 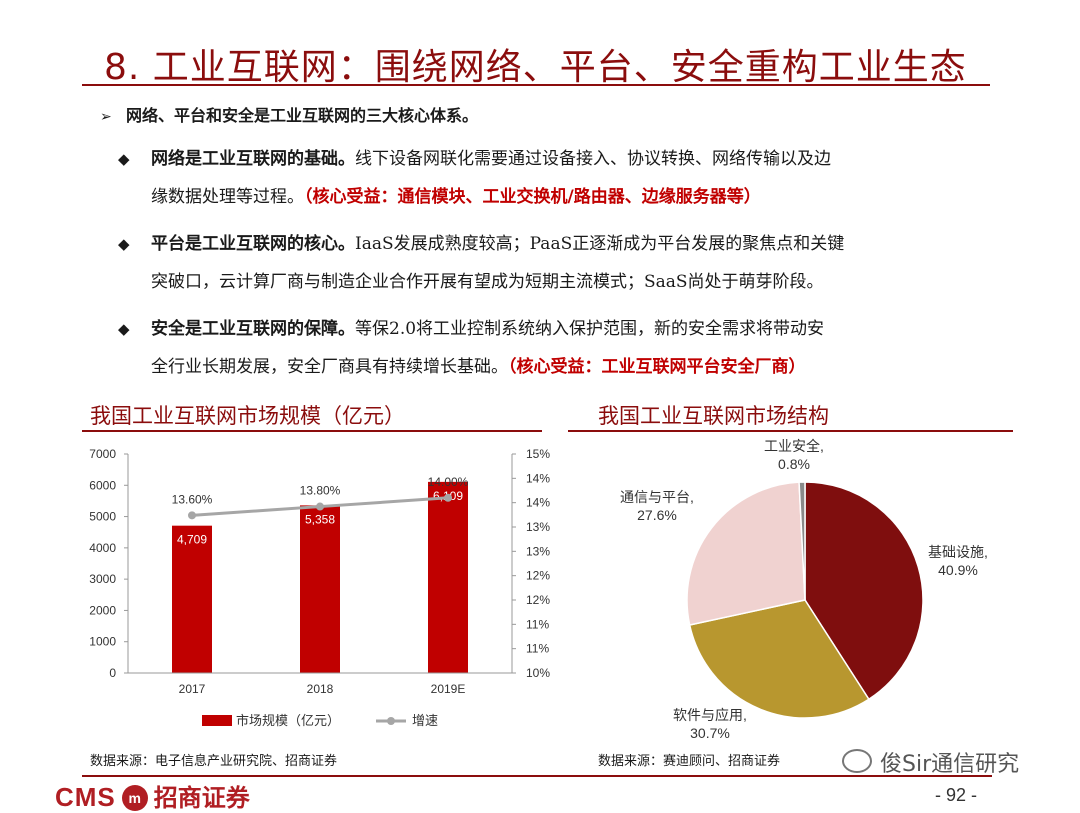 What do you see at coordinates (253, 244) in the screenshot?
I see `bullet-heading: 平台是工业互联网的核心。` at bounding box center [253, 244].